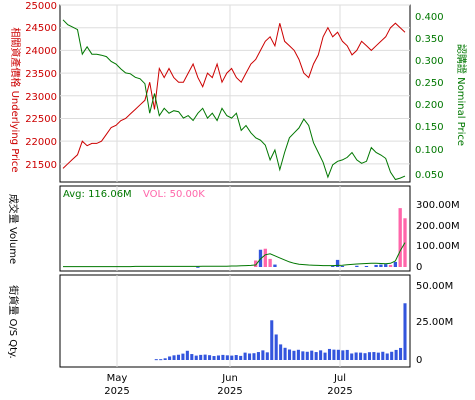 Image resolution: width=475 pixels, height=400 pixels. Describe the element at coordinates (429, 17) in the screenshot. I see `right-tick: 0.400` at that location.